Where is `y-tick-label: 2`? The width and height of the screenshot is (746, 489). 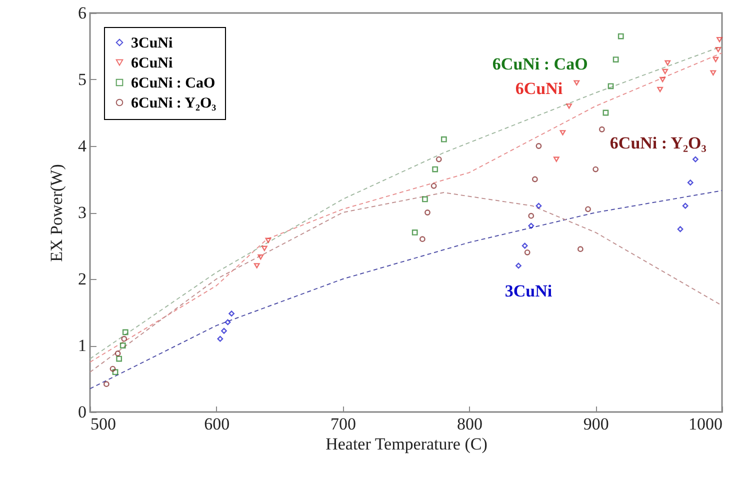 y-tick-label: 2 is located at coordinates (82, 279).